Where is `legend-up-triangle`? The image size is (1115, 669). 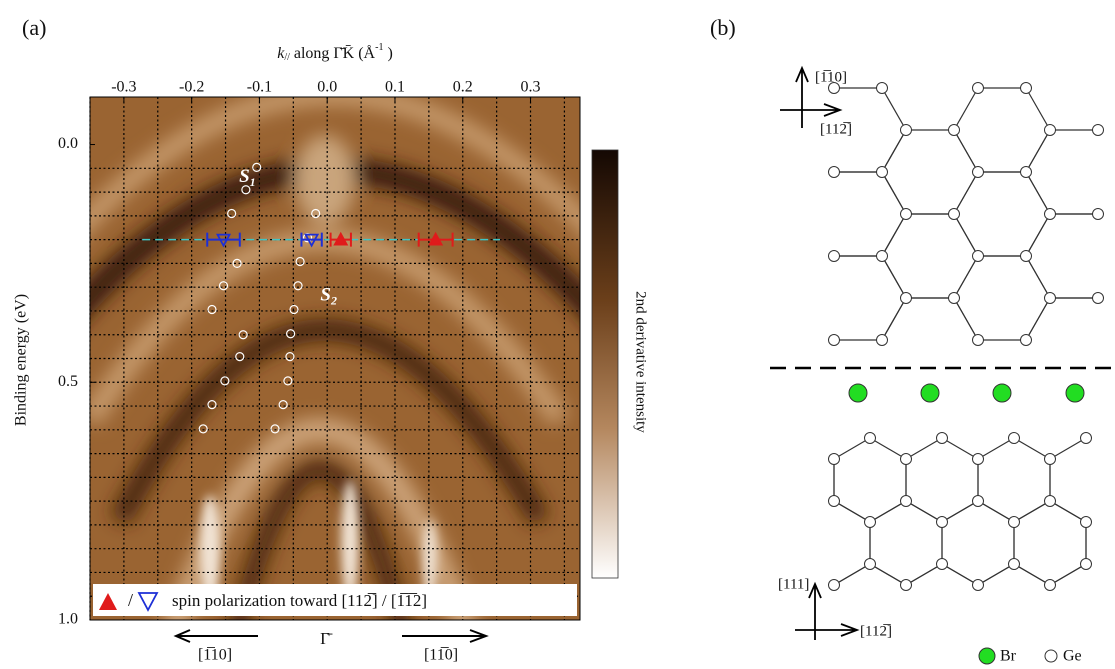 legend-up-triangle is located at coordinates (108, 601).